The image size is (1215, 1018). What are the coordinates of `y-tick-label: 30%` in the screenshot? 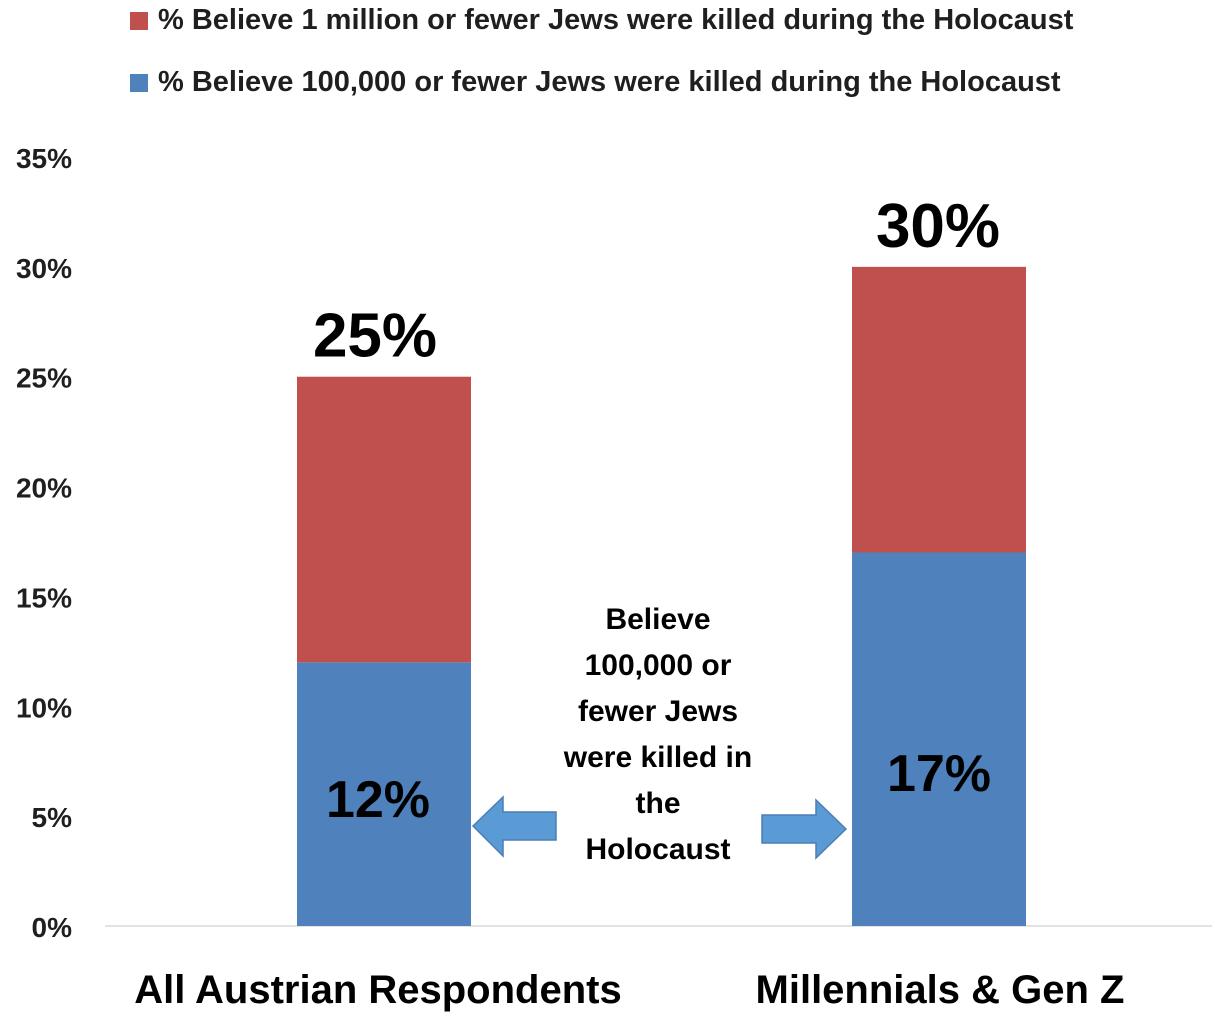 It's located at (44, 268).